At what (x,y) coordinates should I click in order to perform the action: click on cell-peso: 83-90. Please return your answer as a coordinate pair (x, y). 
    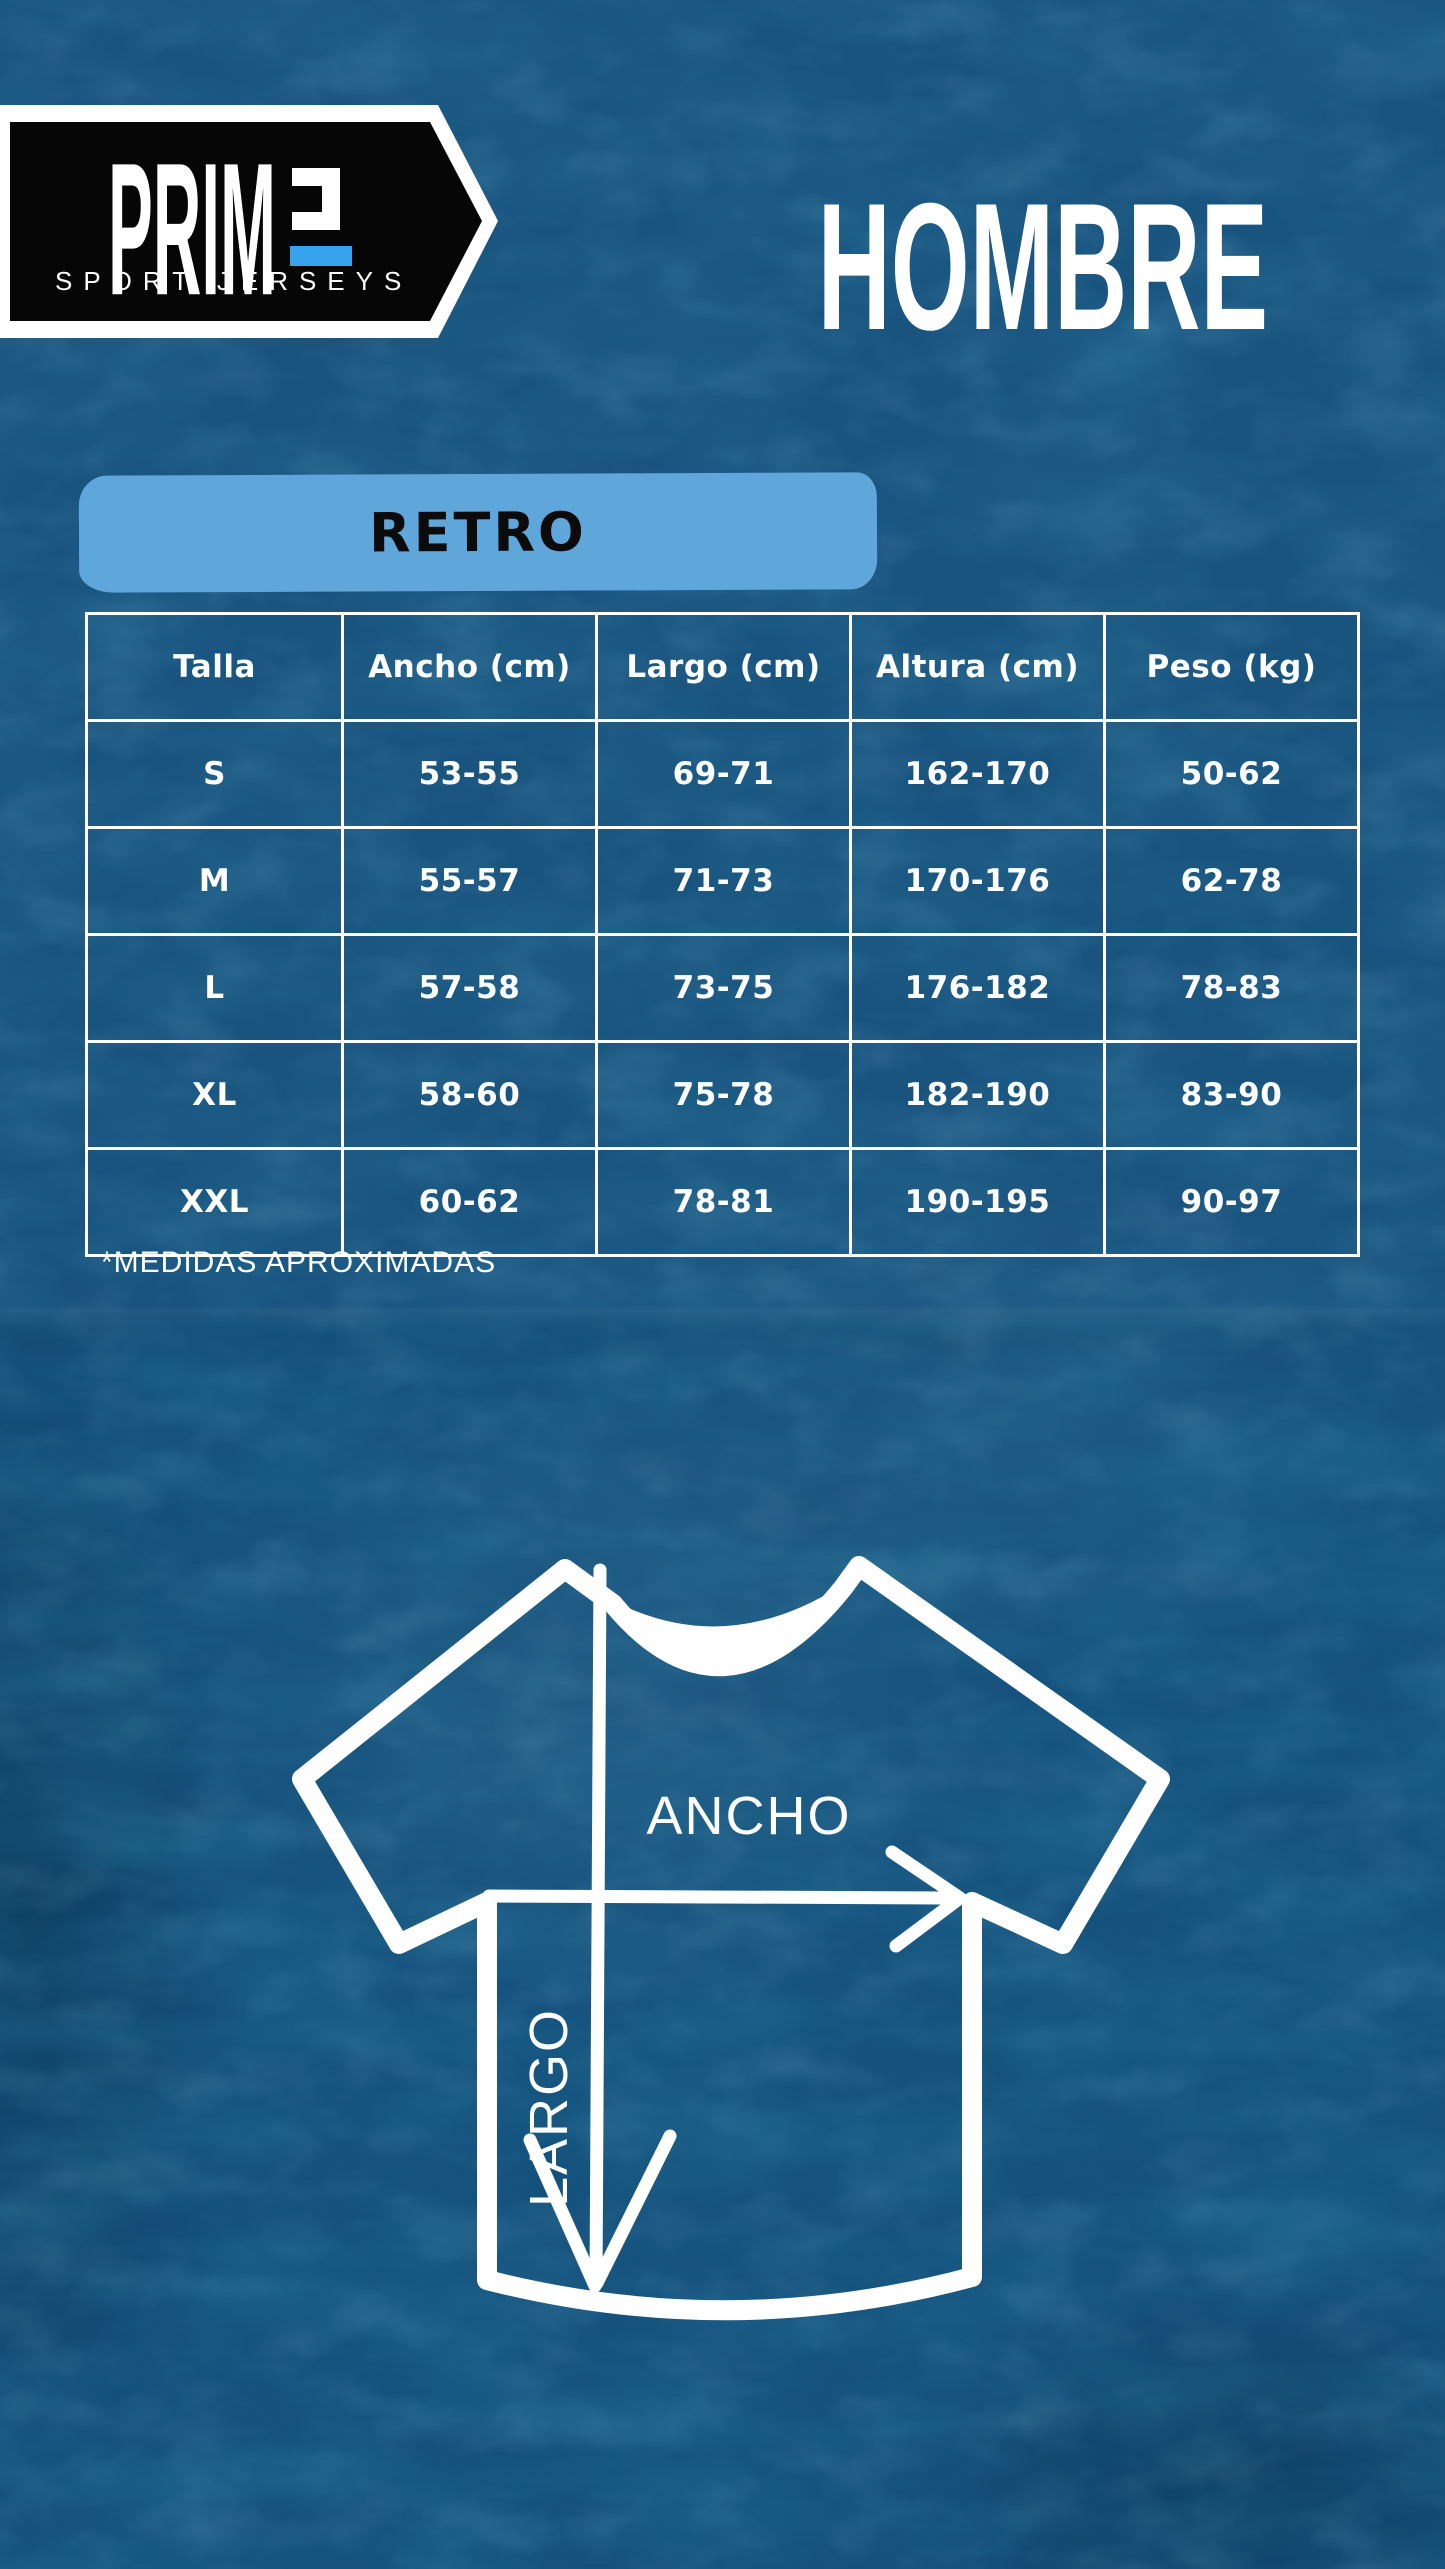
    Looking at the image, I should click on (1231, 1095).